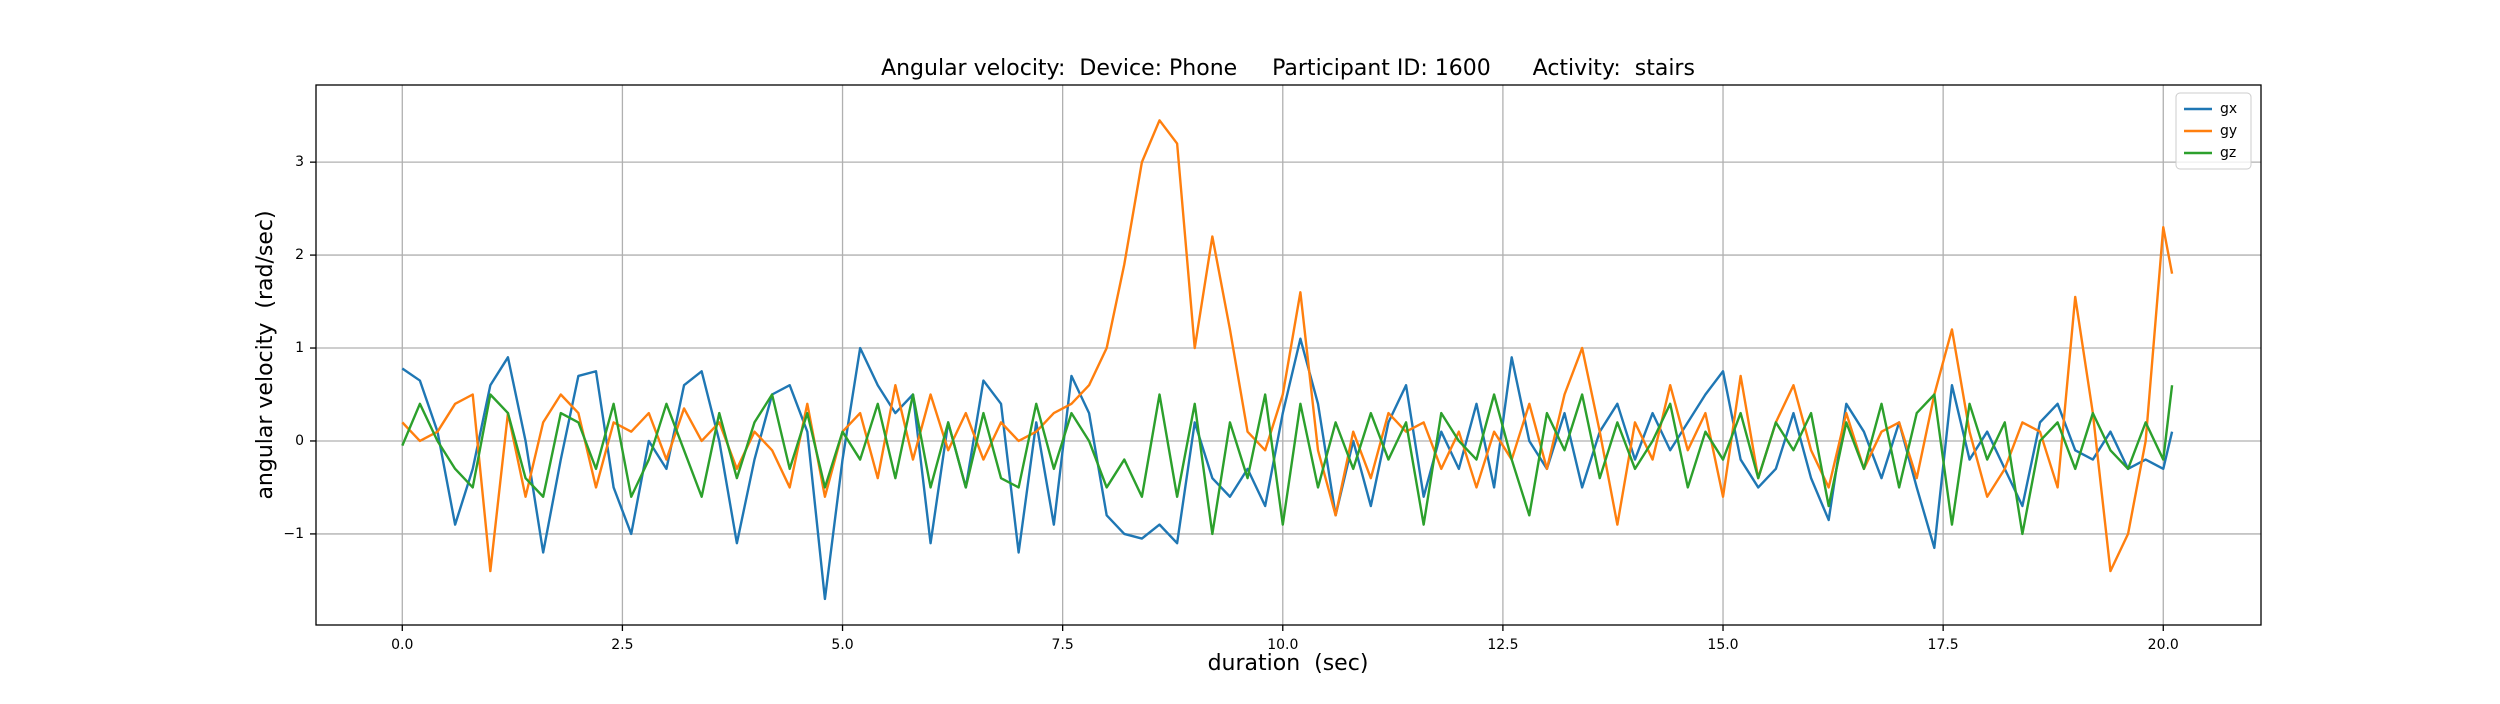 Image resolution: width=2500 pixels, height=704 pixels. Describe the element at coordinates (2228, 131) in the screenshot. I see `legend-label: gy` at that location.